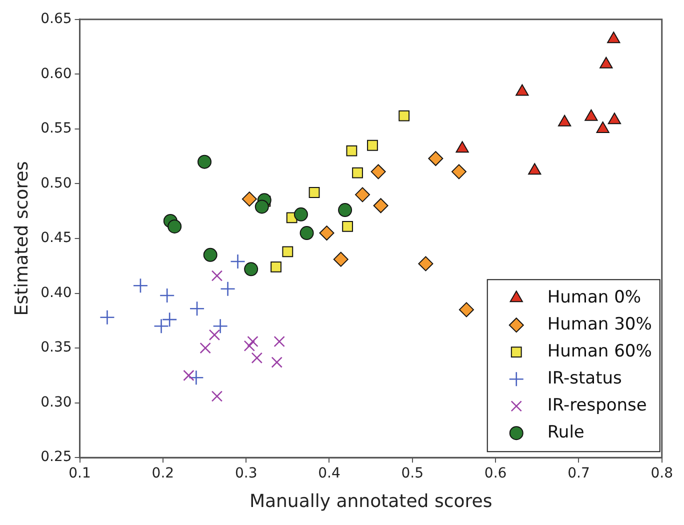 The height and width of the screenshot is (525, 684). Describe the element at coordinates (56, 348) in the screenshot. I see `y-tick-label: 0.35` at that location.